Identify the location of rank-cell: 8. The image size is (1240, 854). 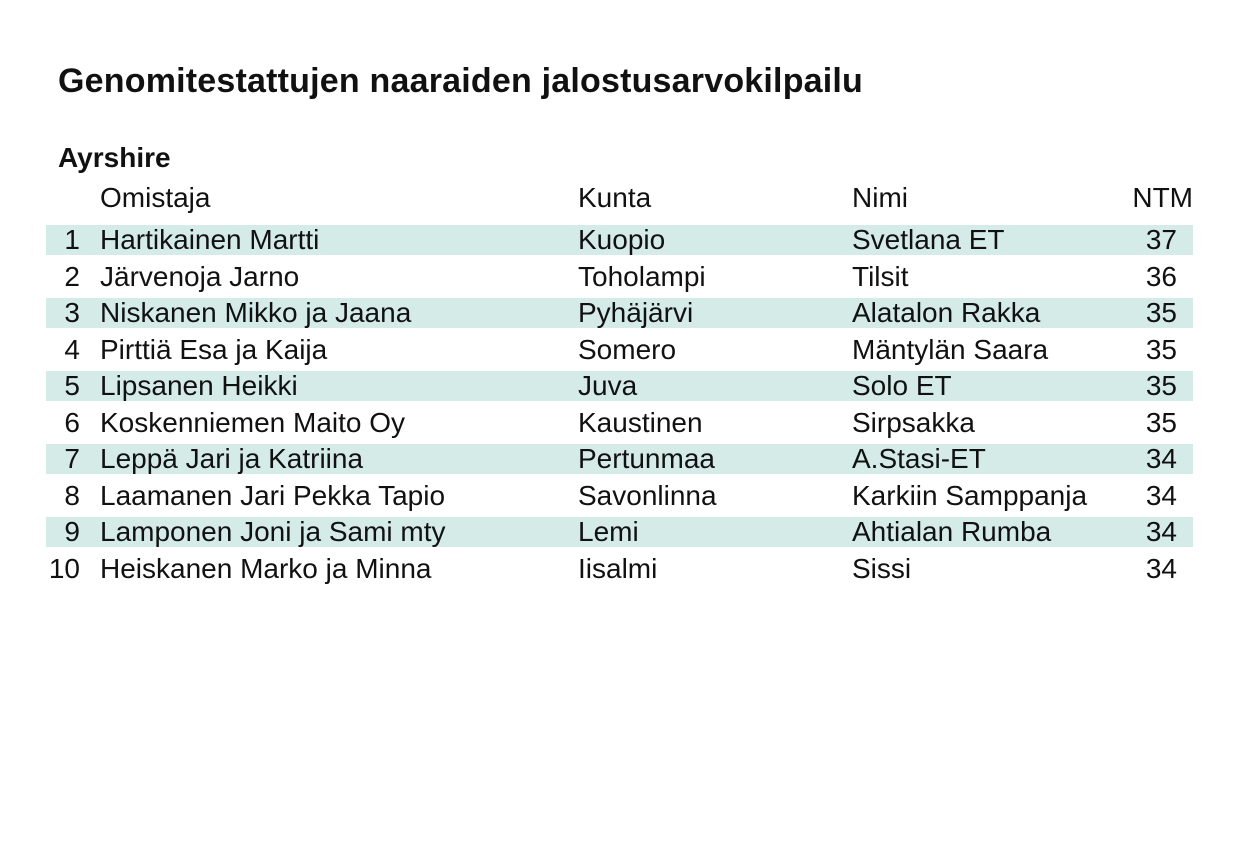
(72, 495).